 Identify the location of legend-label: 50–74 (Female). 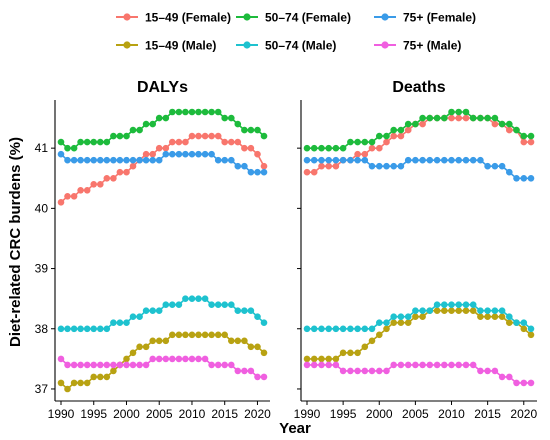
(308, 18).